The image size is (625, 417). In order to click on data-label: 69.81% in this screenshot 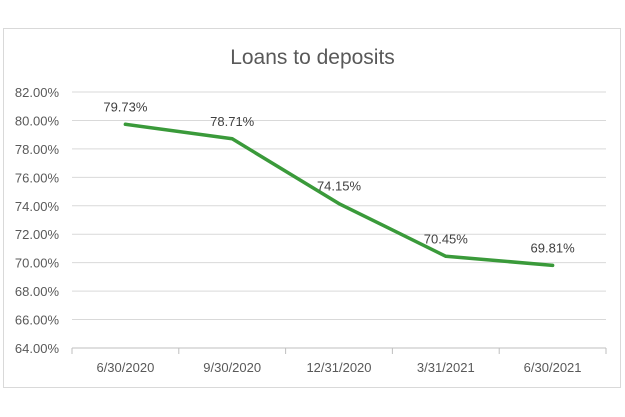, I will do `click(553, 247)`.